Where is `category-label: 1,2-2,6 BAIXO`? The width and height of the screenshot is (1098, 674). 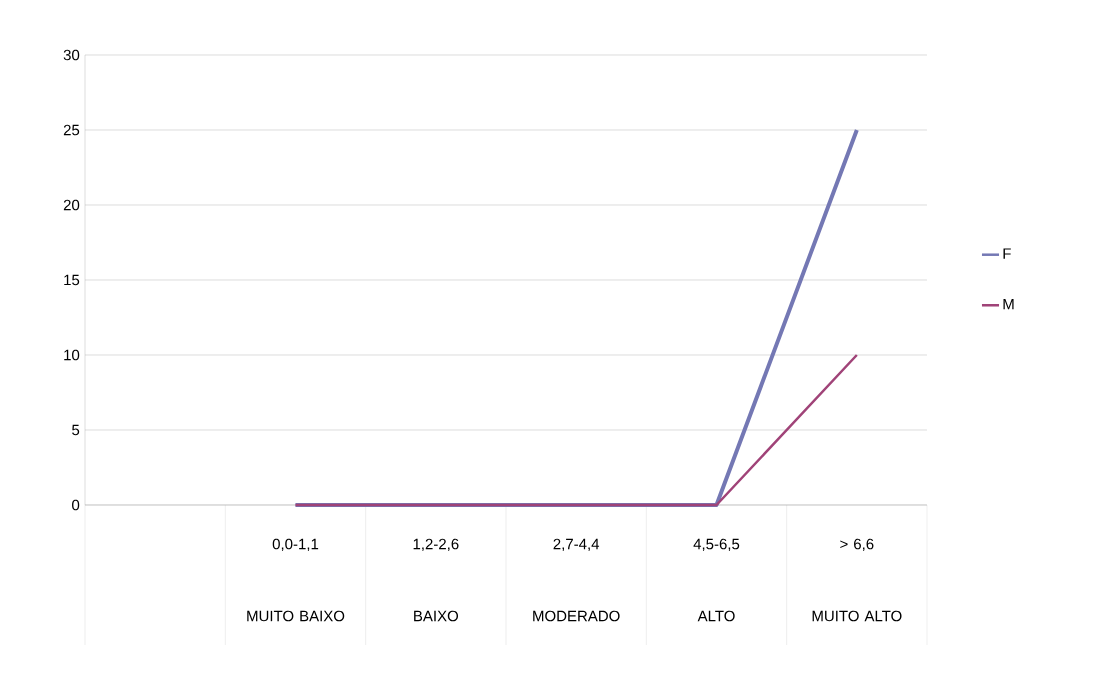
category-label: 1,2-2,6 BAIXO is located at coordinates (436, 580).